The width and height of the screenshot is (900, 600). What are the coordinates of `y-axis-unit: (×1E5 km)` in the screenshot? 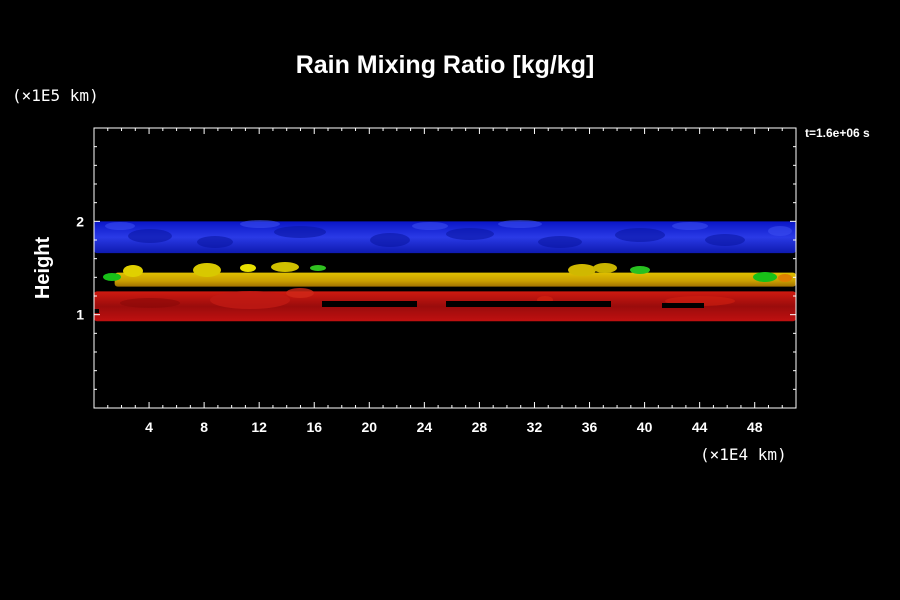 It's located at (55, 95).